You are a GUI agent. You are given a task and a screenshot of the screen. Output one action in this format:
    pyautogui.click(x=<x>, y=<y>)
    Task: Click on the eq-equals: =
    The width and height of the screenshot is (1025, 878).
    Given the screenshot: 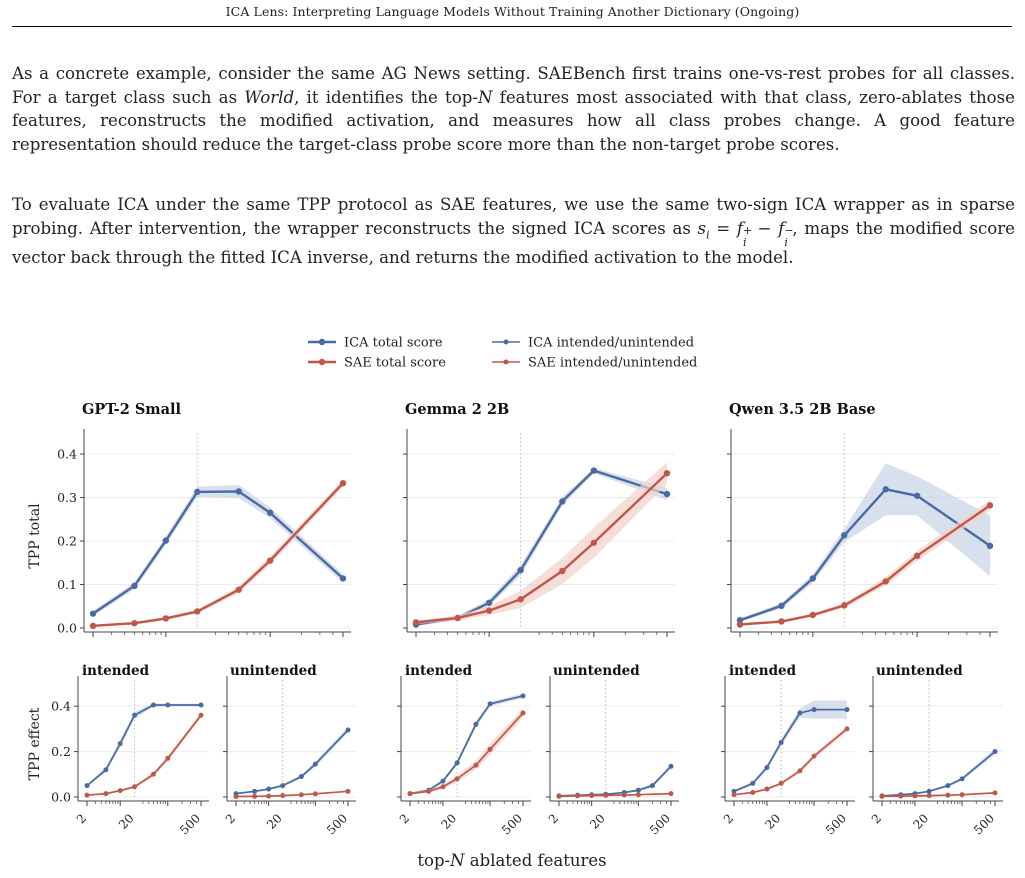 What is the action you would take?
    pyautogui.click(x=723, y=228)
    